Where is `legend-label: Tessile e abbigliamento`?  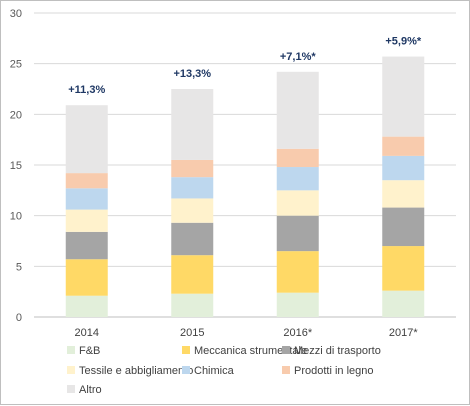
legend-label: Tessile e abbigliamento is located at coordinates (136, 371).